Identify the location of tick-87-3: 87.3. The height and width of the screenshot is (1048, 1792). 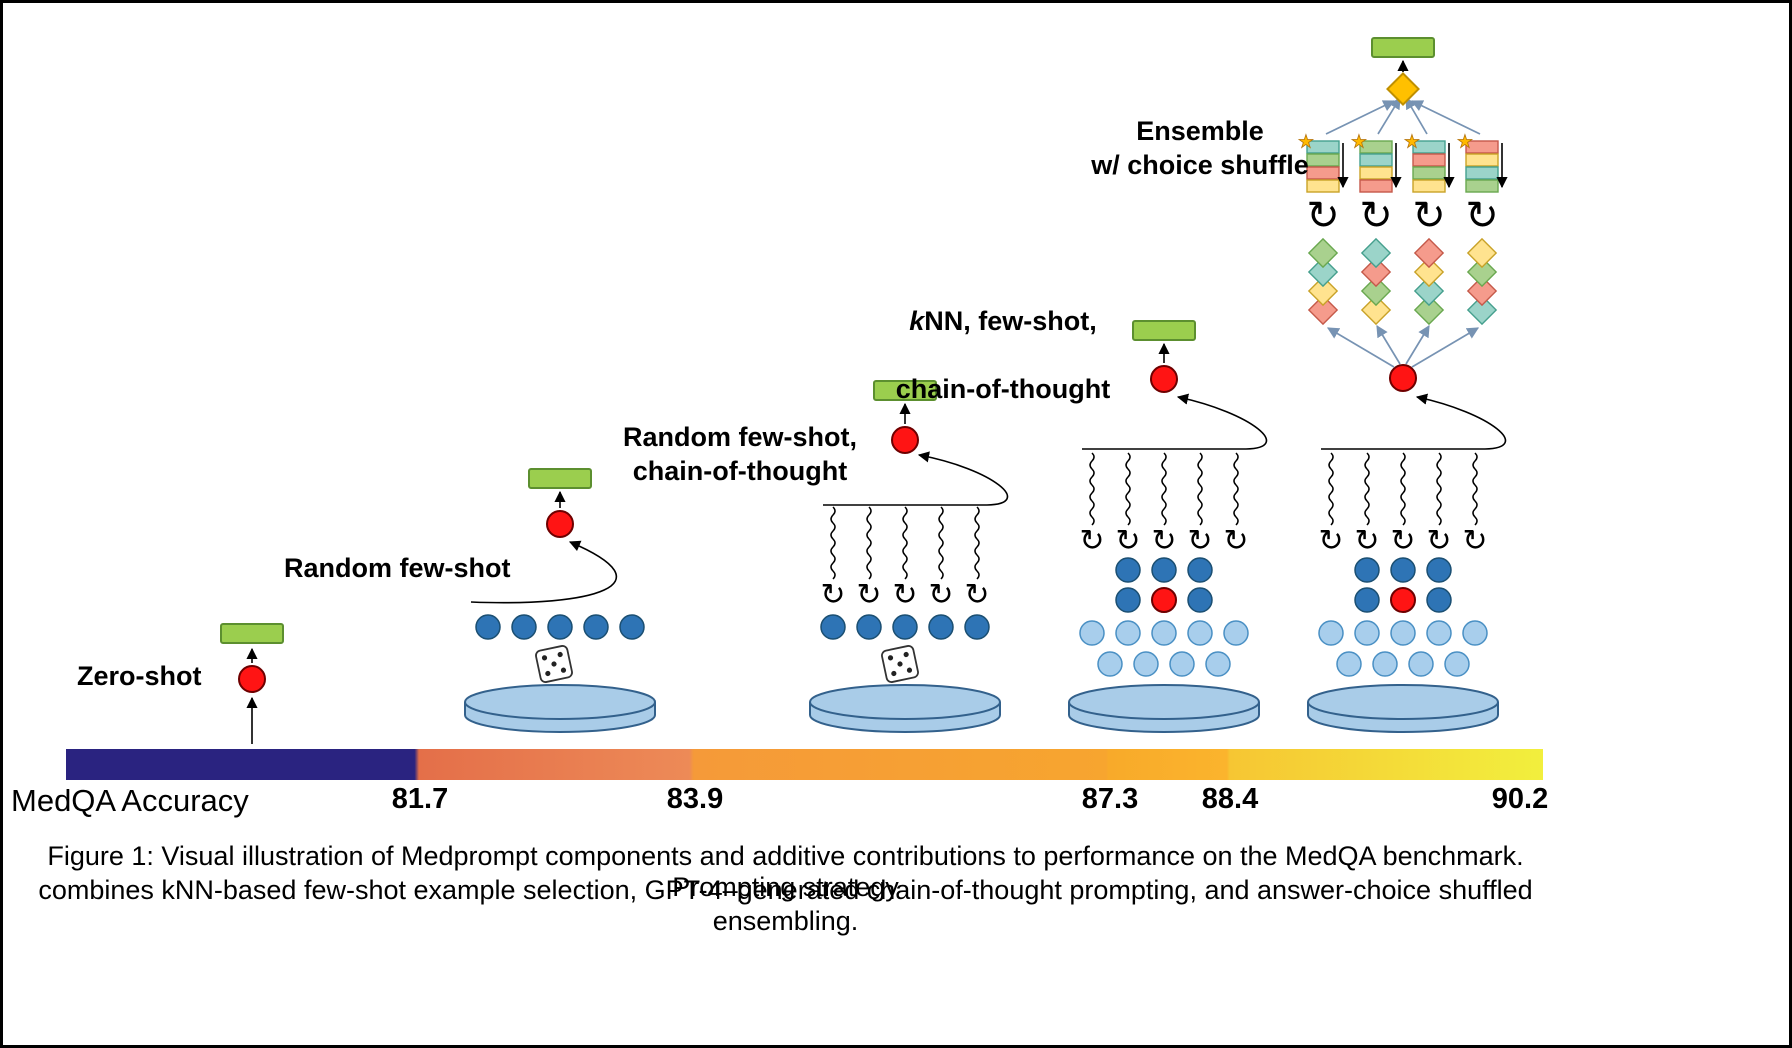
(1110, 799).